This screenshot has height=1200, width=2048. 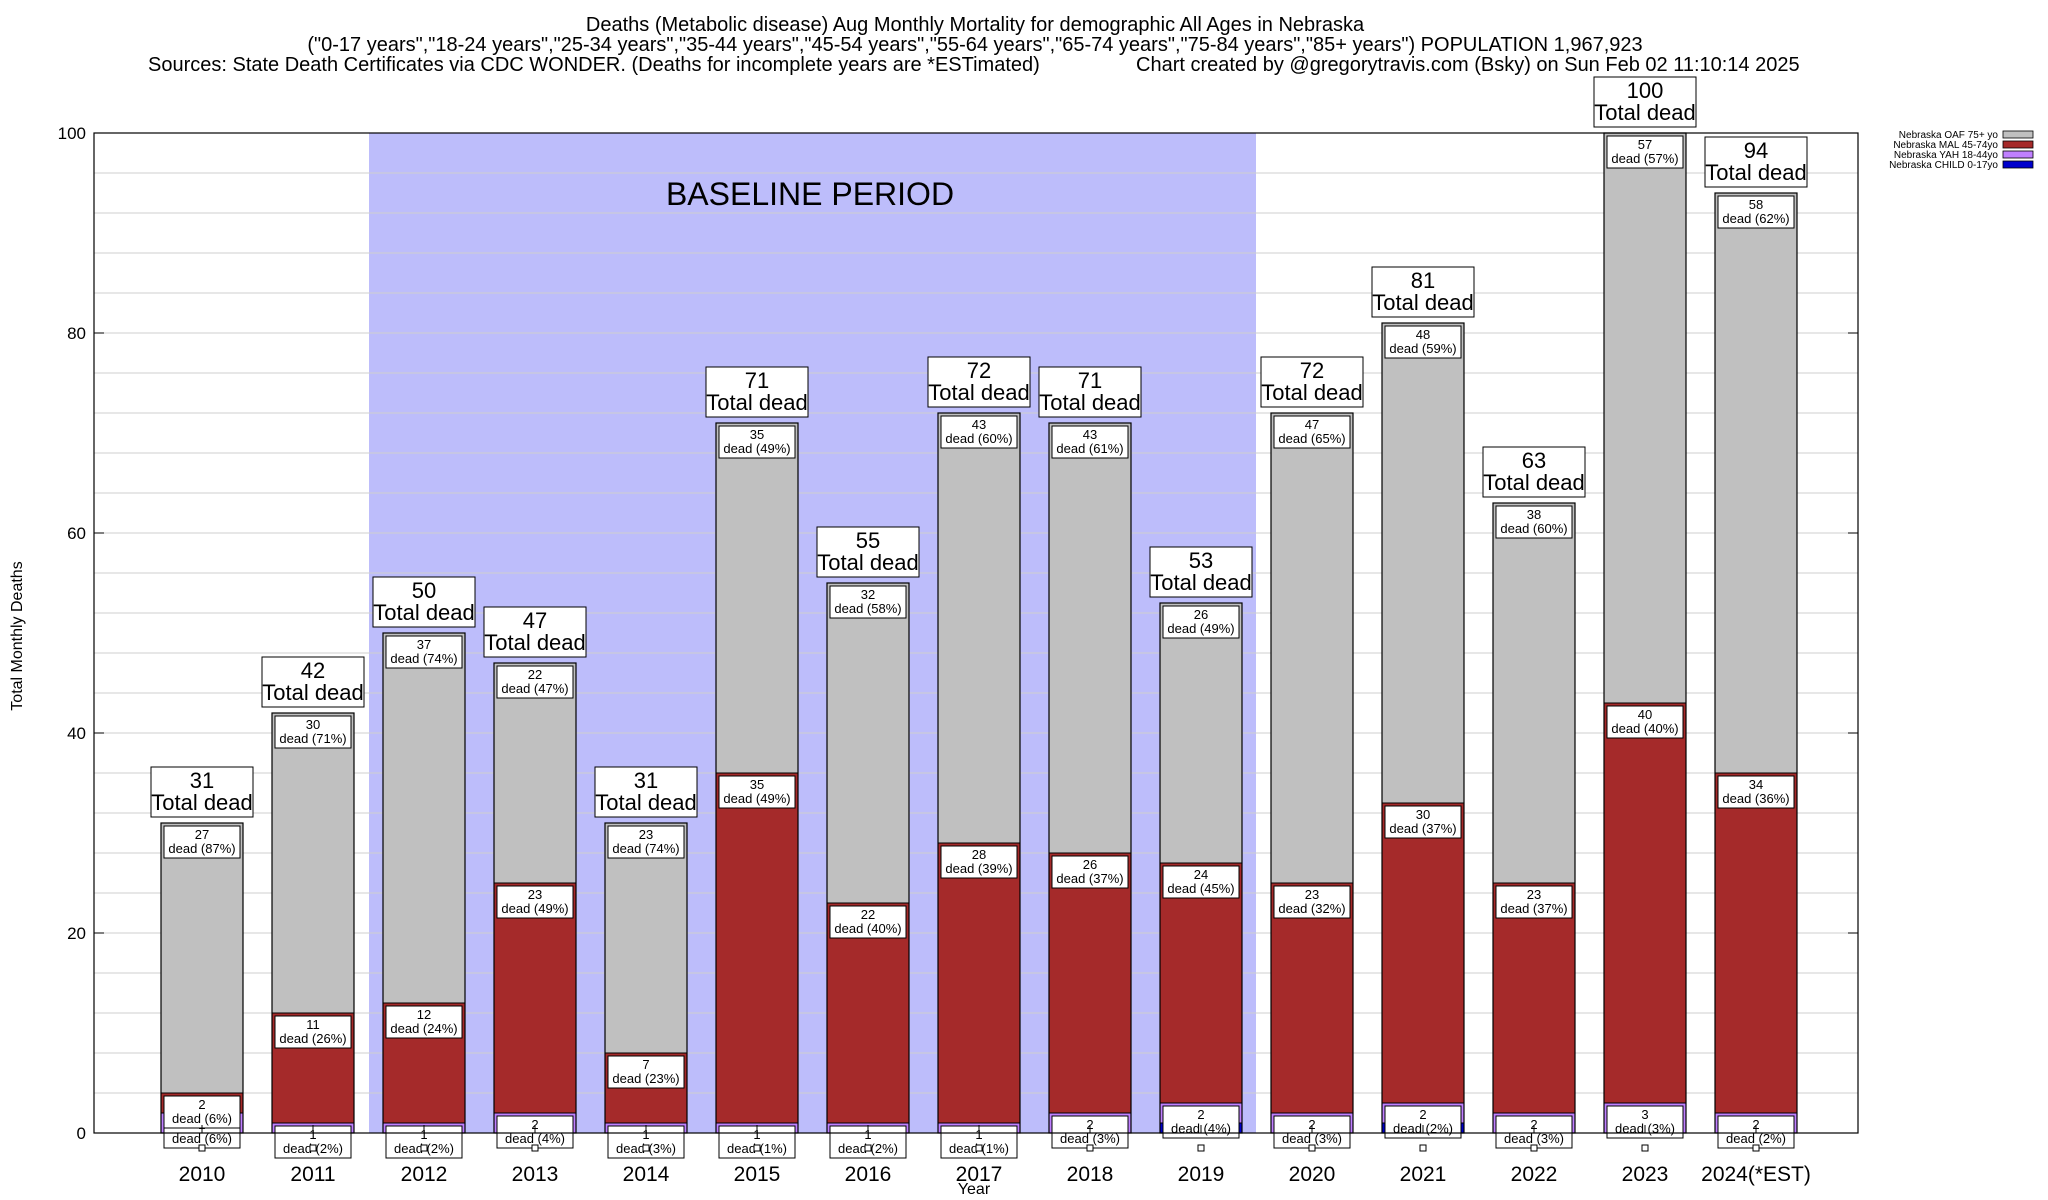 I want to click on segment-label-percent: dead (87%), so click(x=201, y=848).